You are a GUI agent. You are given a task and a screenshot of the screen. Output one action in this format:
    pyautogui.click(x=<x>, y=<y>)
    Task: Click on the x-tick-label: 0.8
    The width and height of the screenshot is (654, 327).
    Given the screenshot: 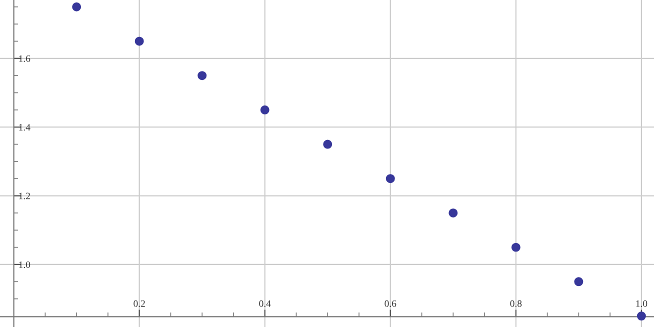 What is the action you would take?
    pyautogui.click(x=516, y=303)
    